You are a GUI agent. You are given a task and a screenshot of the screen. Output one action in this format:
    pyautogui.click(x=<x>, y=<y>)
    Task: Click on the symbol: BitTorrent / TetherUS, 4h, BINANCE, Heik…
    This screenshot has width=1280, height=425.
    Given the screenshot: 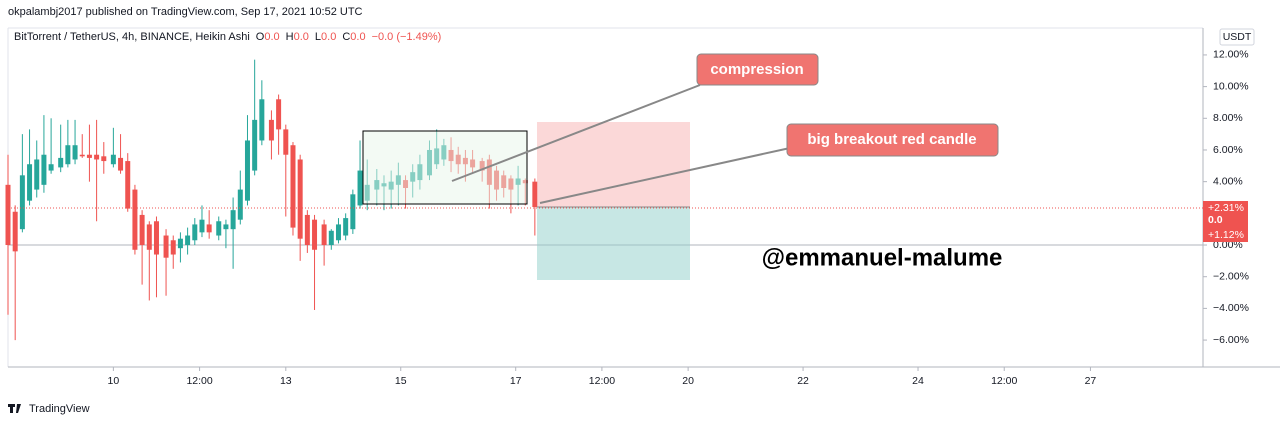 What is the action you would take?
    pyautogui.click(x=132, y=37)
    